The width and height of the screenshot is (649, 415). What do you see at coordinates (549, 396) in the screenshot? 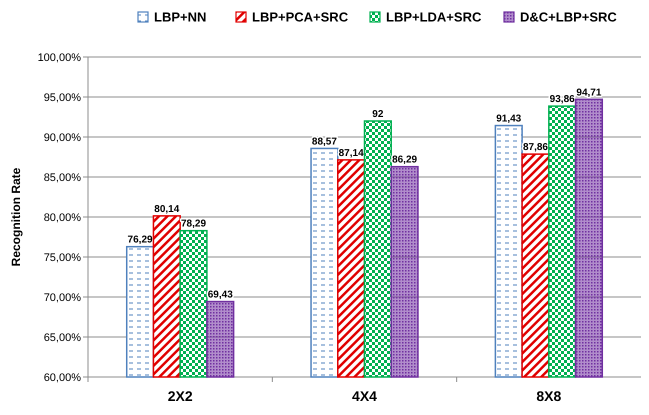
I see `x-tick-label: 8X8` at bounding box center [549, 396].